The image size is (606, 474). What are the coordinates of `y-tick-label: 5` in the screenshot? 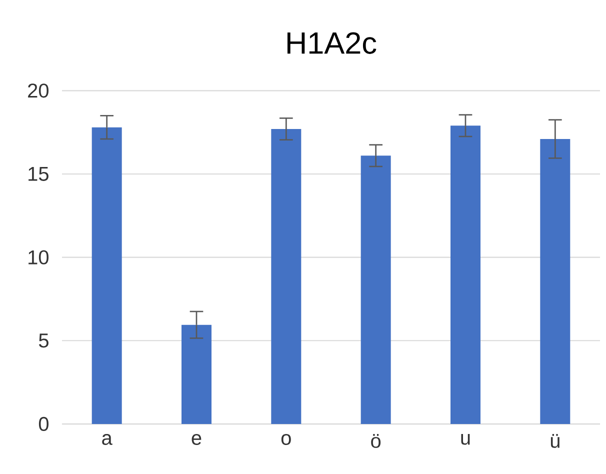 It's located at (43, 341).